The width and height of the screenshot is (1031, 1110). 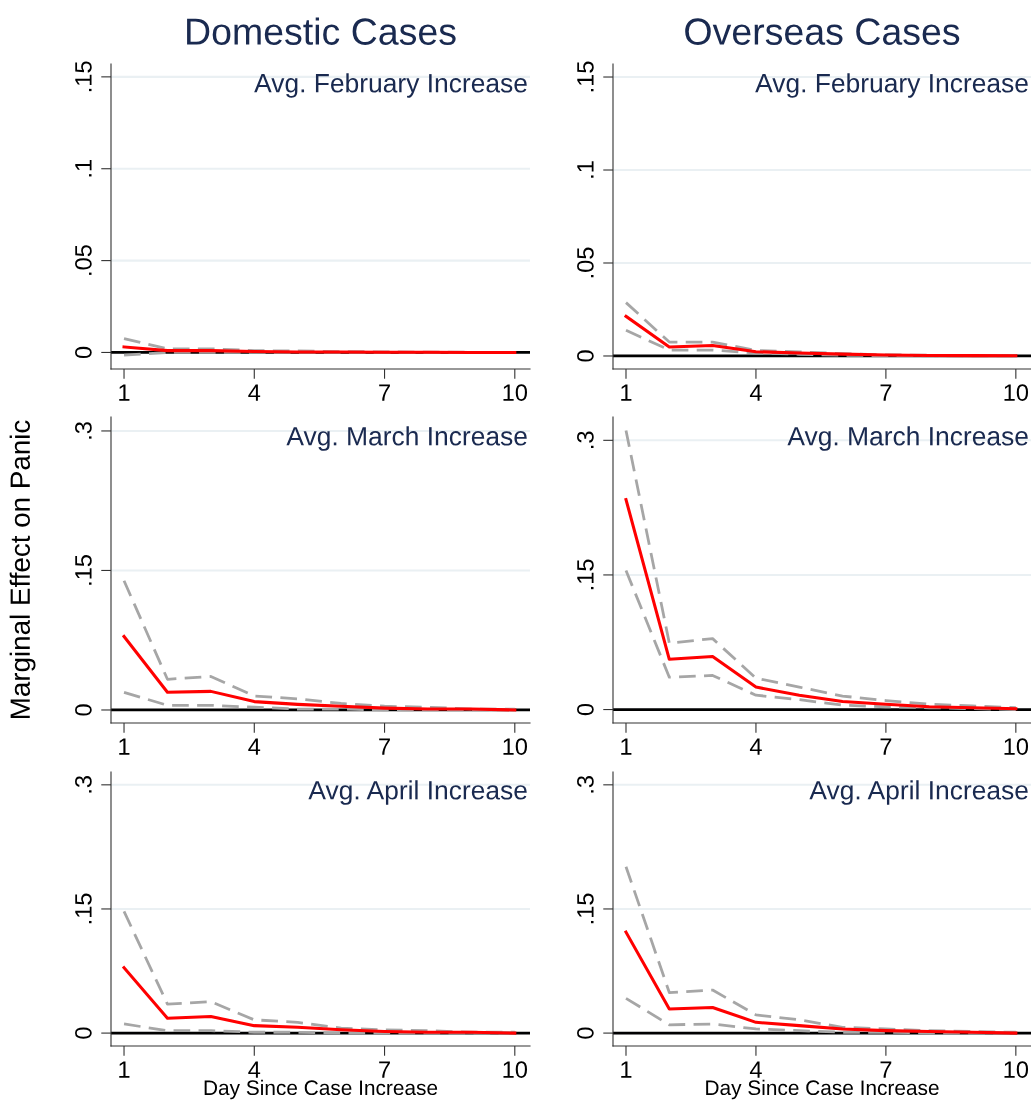 What do you see at coordinates (822, 31) in the screenshot?
I see `chart-title: Overseas Cases` at bounding box center [822, 31].